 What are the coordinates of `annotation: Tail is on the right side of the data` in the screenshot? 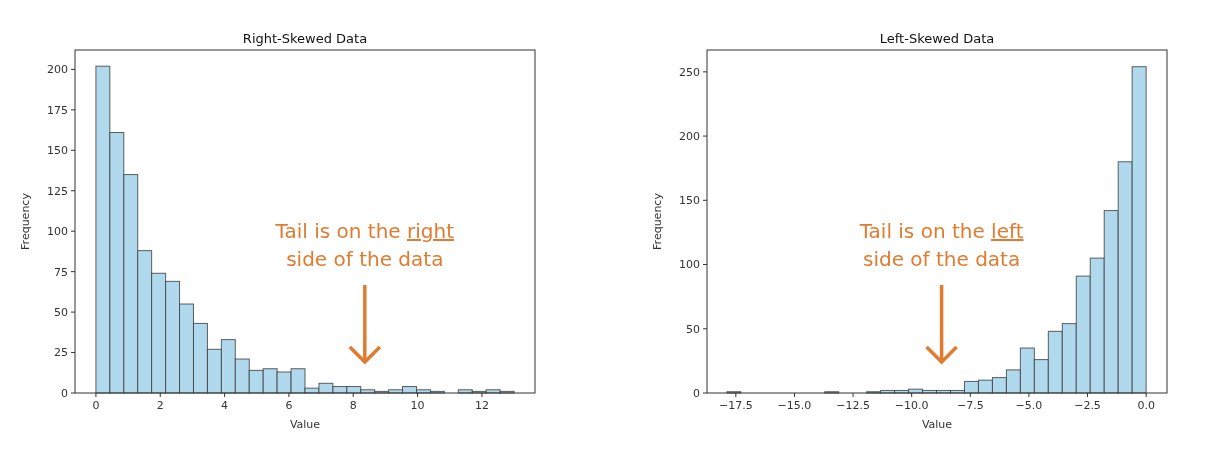 It's located at (364, 245).